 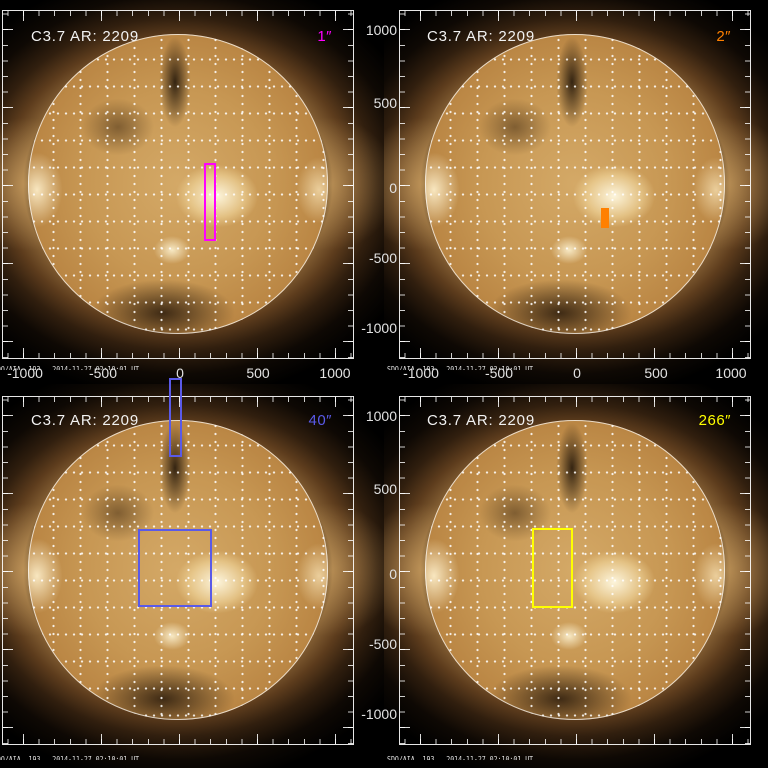 What do you see at coordinates (175, 568) in the screenshot?
I see `fov-rect-40arcsec` at bounding box center [175, 568].